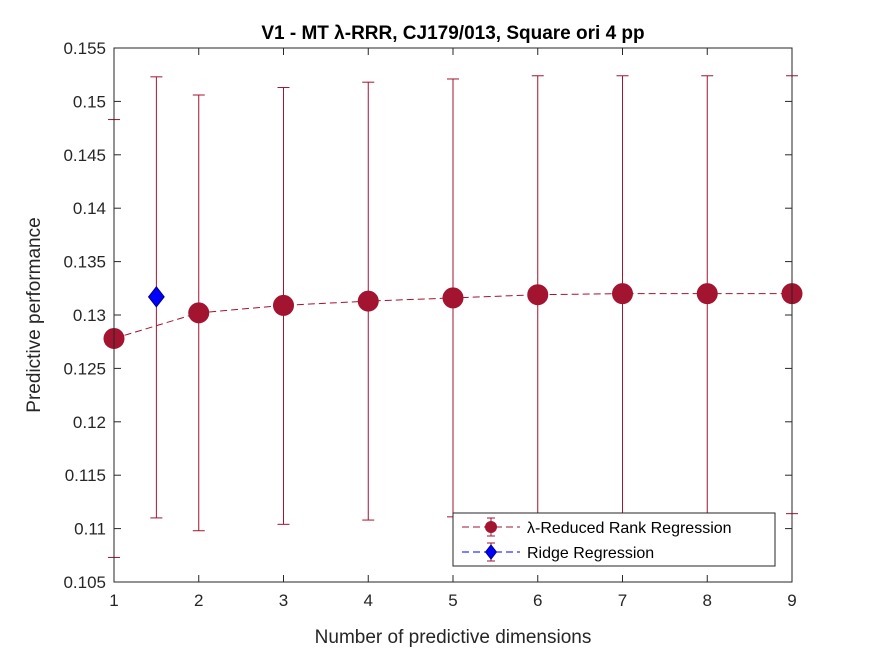 This screenshot has width=875, height=661. Describe the element at coordinates (622, 600) in the screenshot. I see `x-tick-label: 7` at that location.